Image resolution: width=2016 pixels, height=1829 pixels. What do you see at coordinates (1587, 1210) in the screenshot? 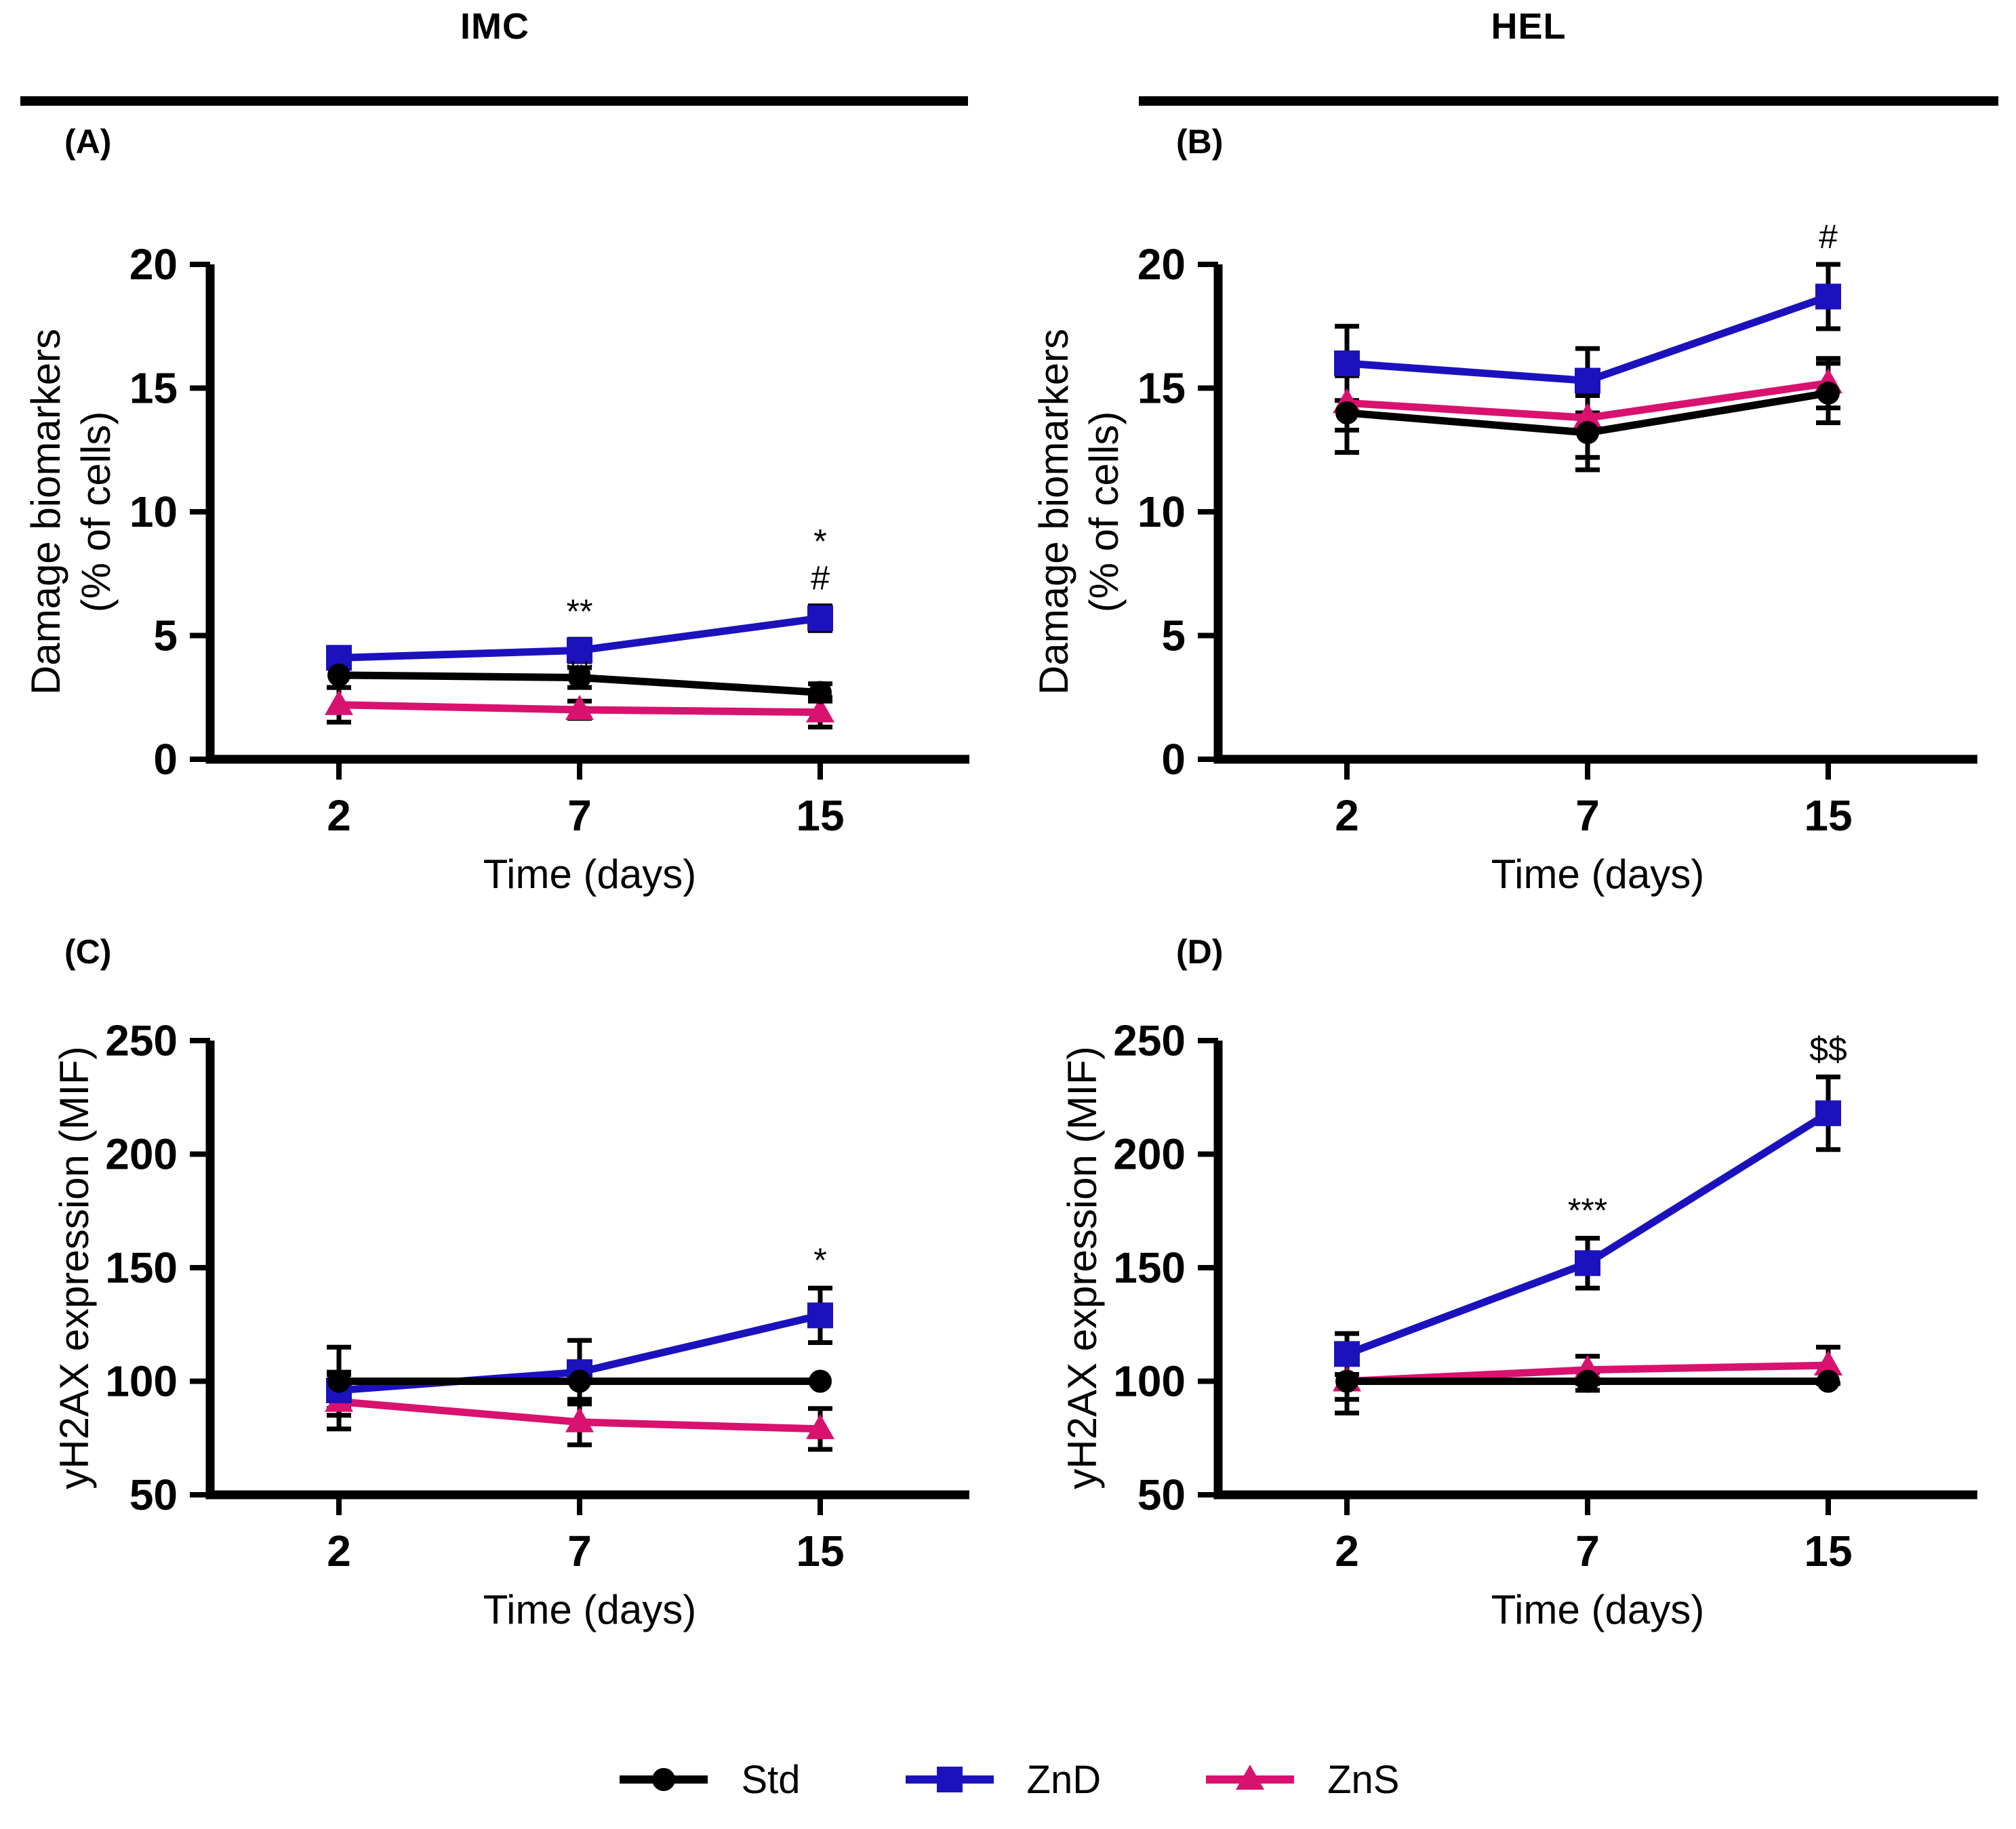
I see `significance-symbol: ***` at bounding box center [1587, 1210].